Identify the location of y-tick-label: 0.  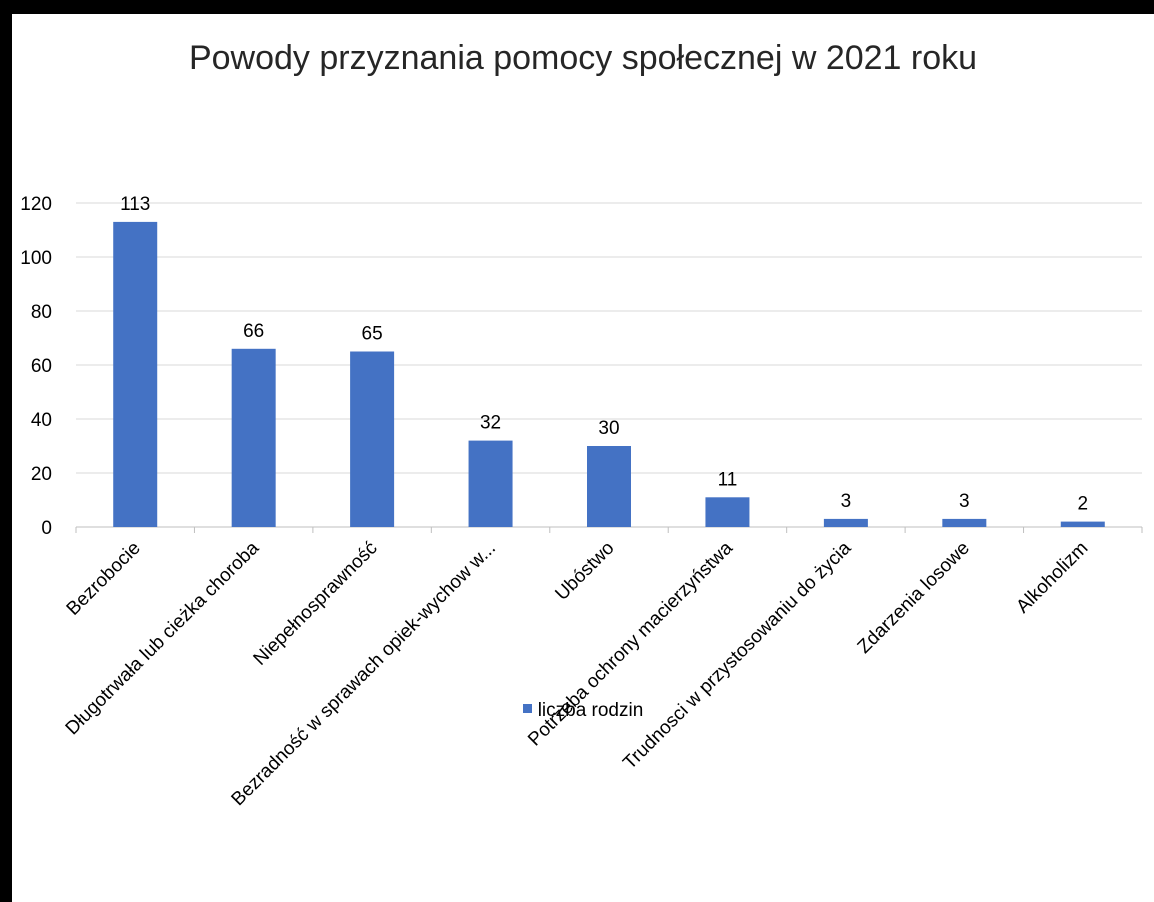
(46, 528).